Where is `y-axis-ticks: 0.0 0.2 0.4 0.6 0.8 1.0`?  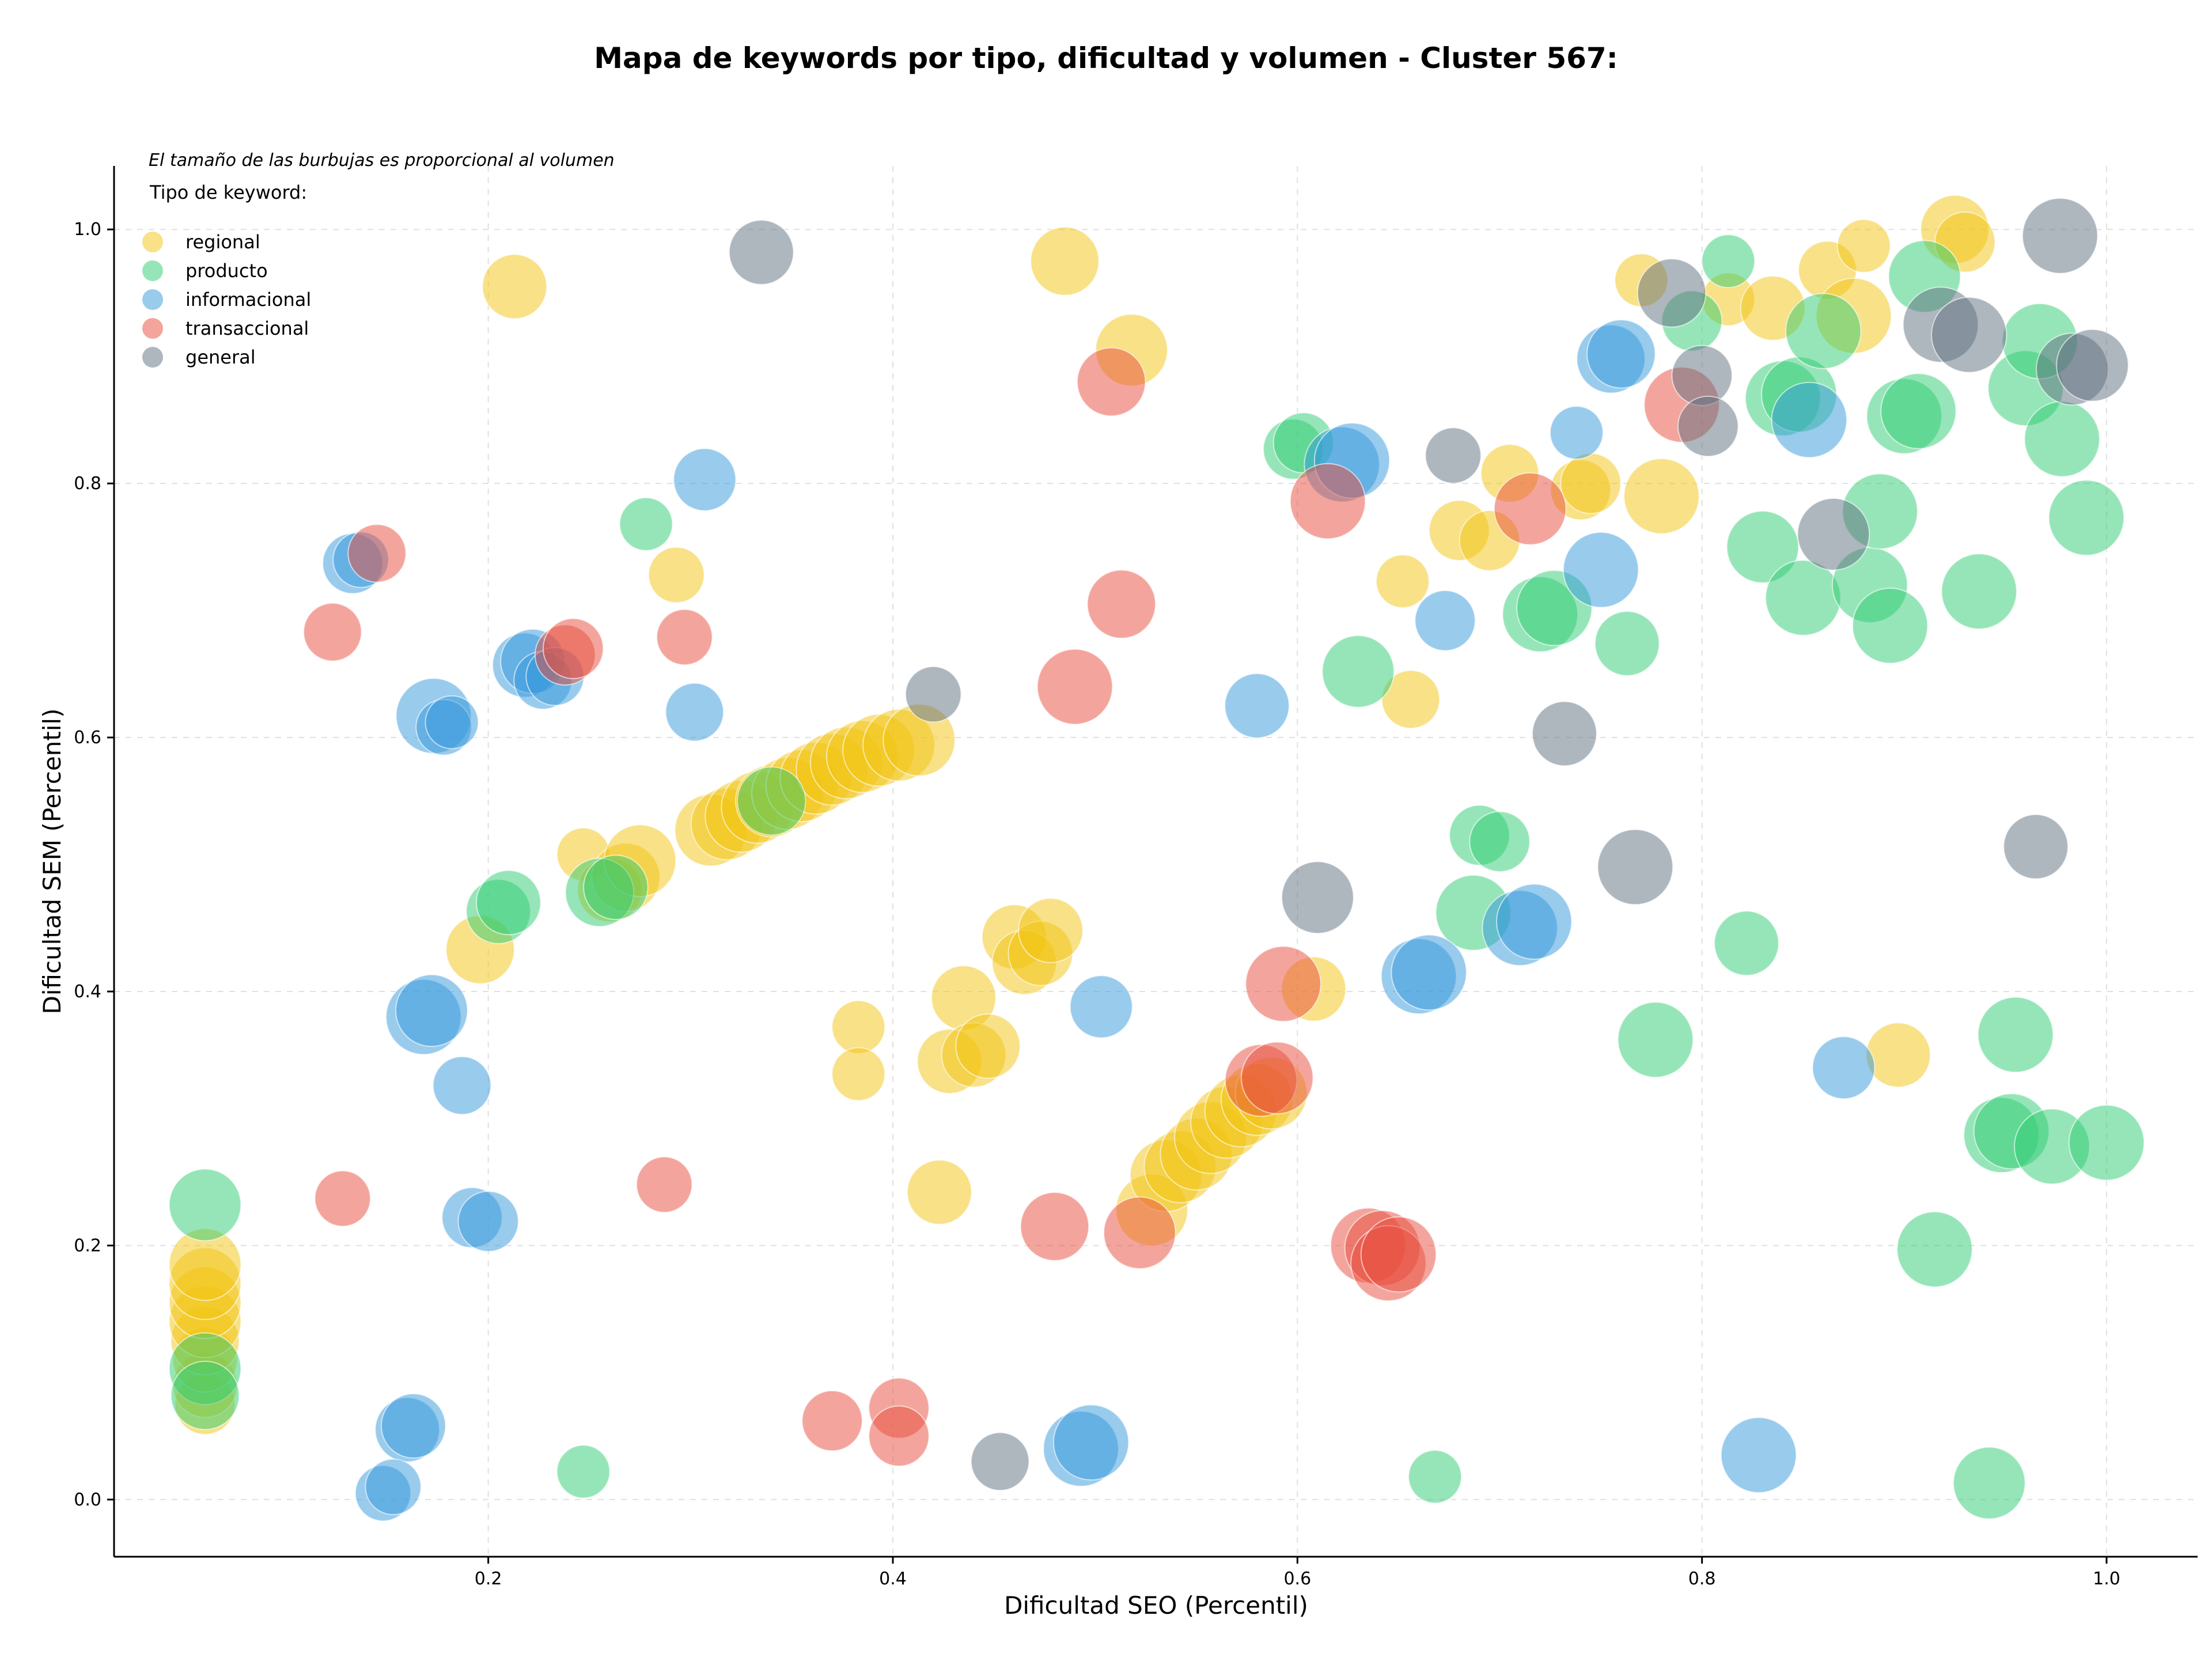
y-axis-ticks: 0.0 0.2 0.4 0.6 0.8 1.0 is located at coordinates (94, 865).